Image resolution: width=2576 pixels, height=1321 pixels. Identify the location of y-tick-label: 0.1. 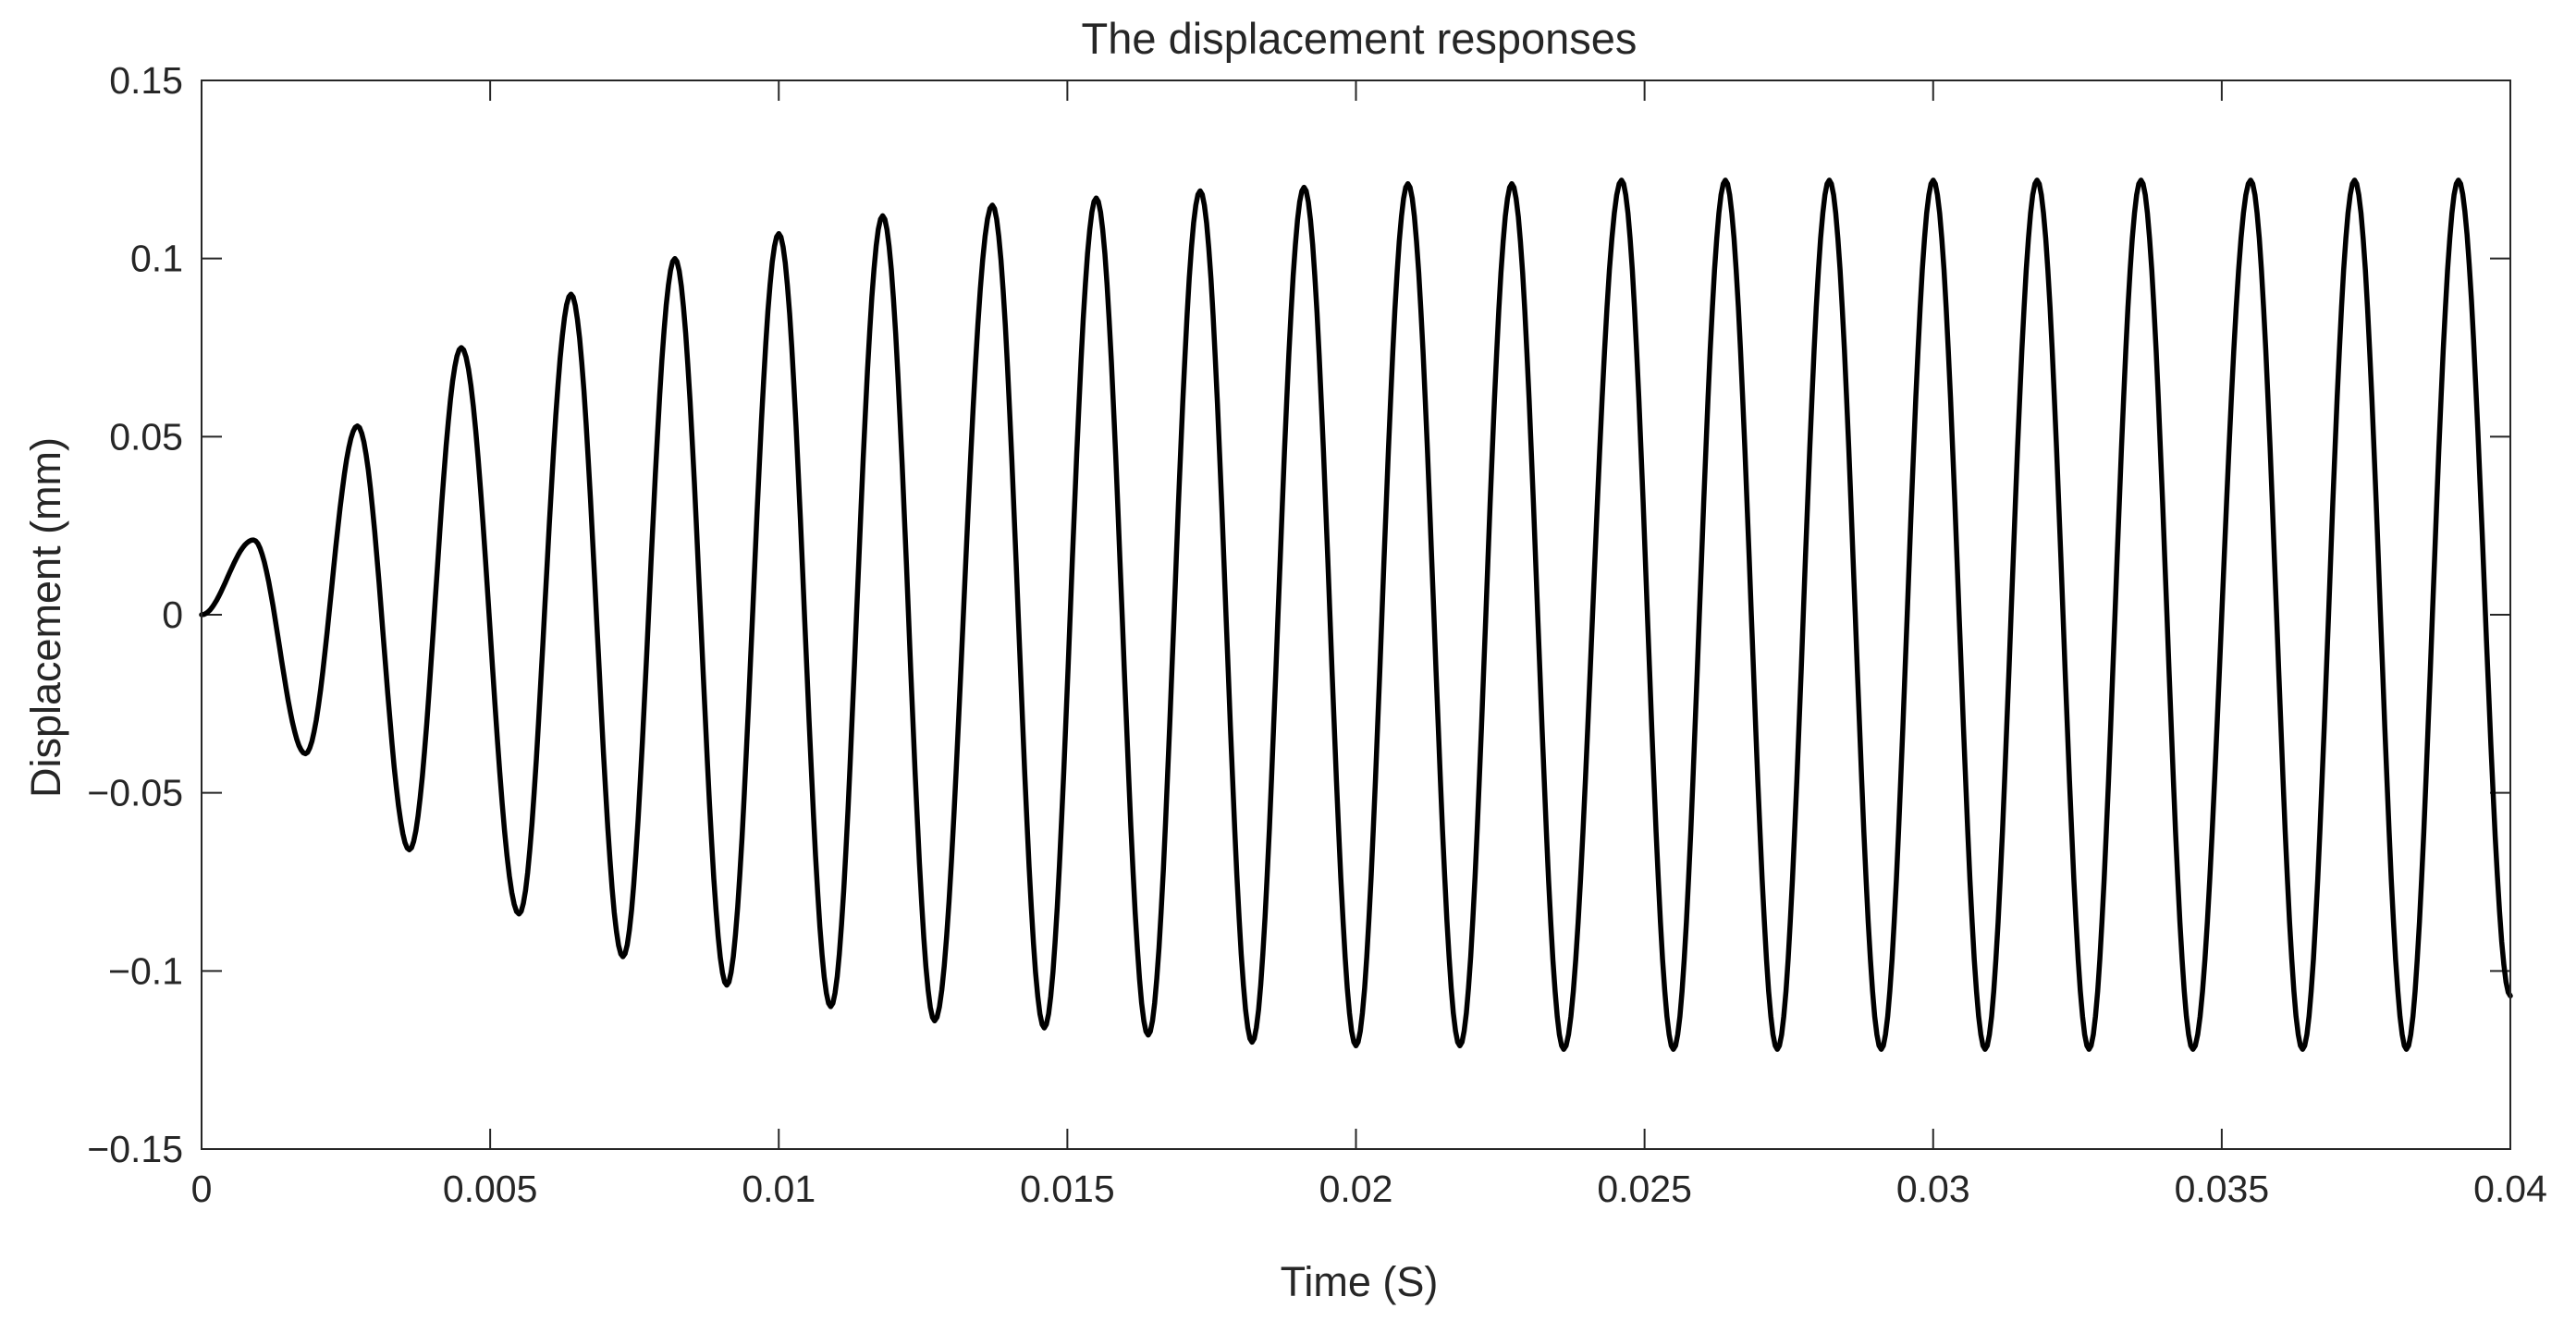
(157, 259).